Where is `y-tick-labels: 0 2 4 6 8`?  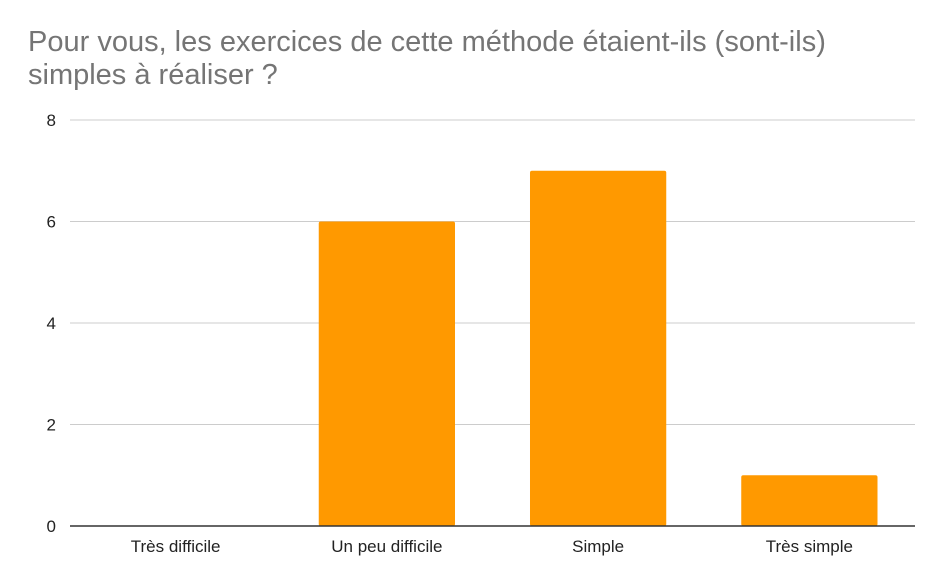 y-tick-labels: 0 2 4 6 8 is located at coordinates (51, 323).